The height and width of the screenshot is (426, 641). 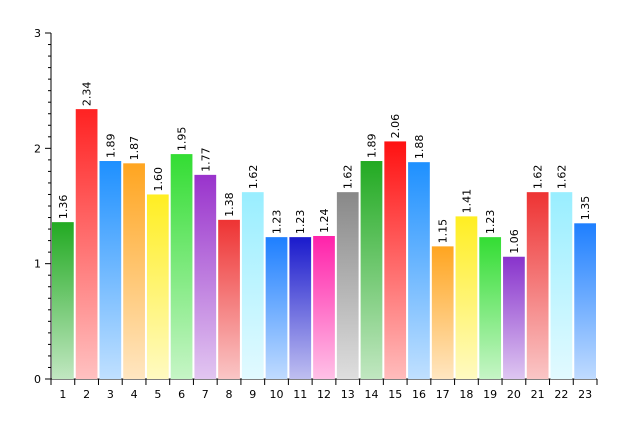 What do you see at coordinates (86, 394) in the screenshot?
I see `x-tick-label: 2` at bounding box center [86, 394].